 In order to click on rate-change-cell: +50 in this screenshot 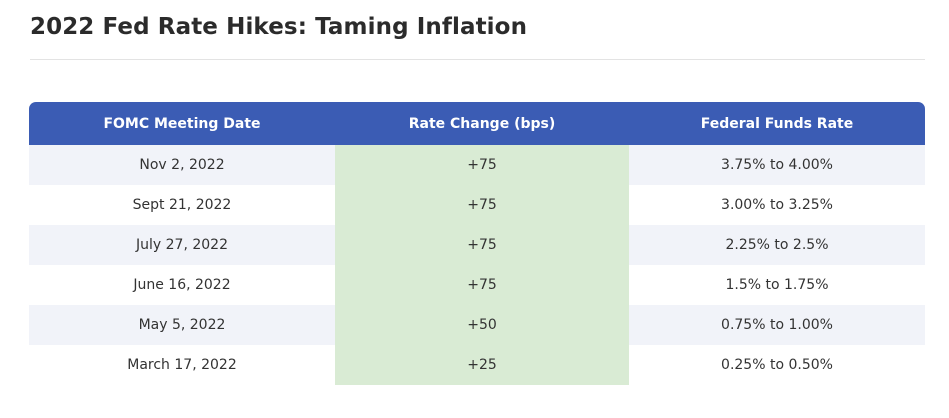, I will do `click(482, 325)`.